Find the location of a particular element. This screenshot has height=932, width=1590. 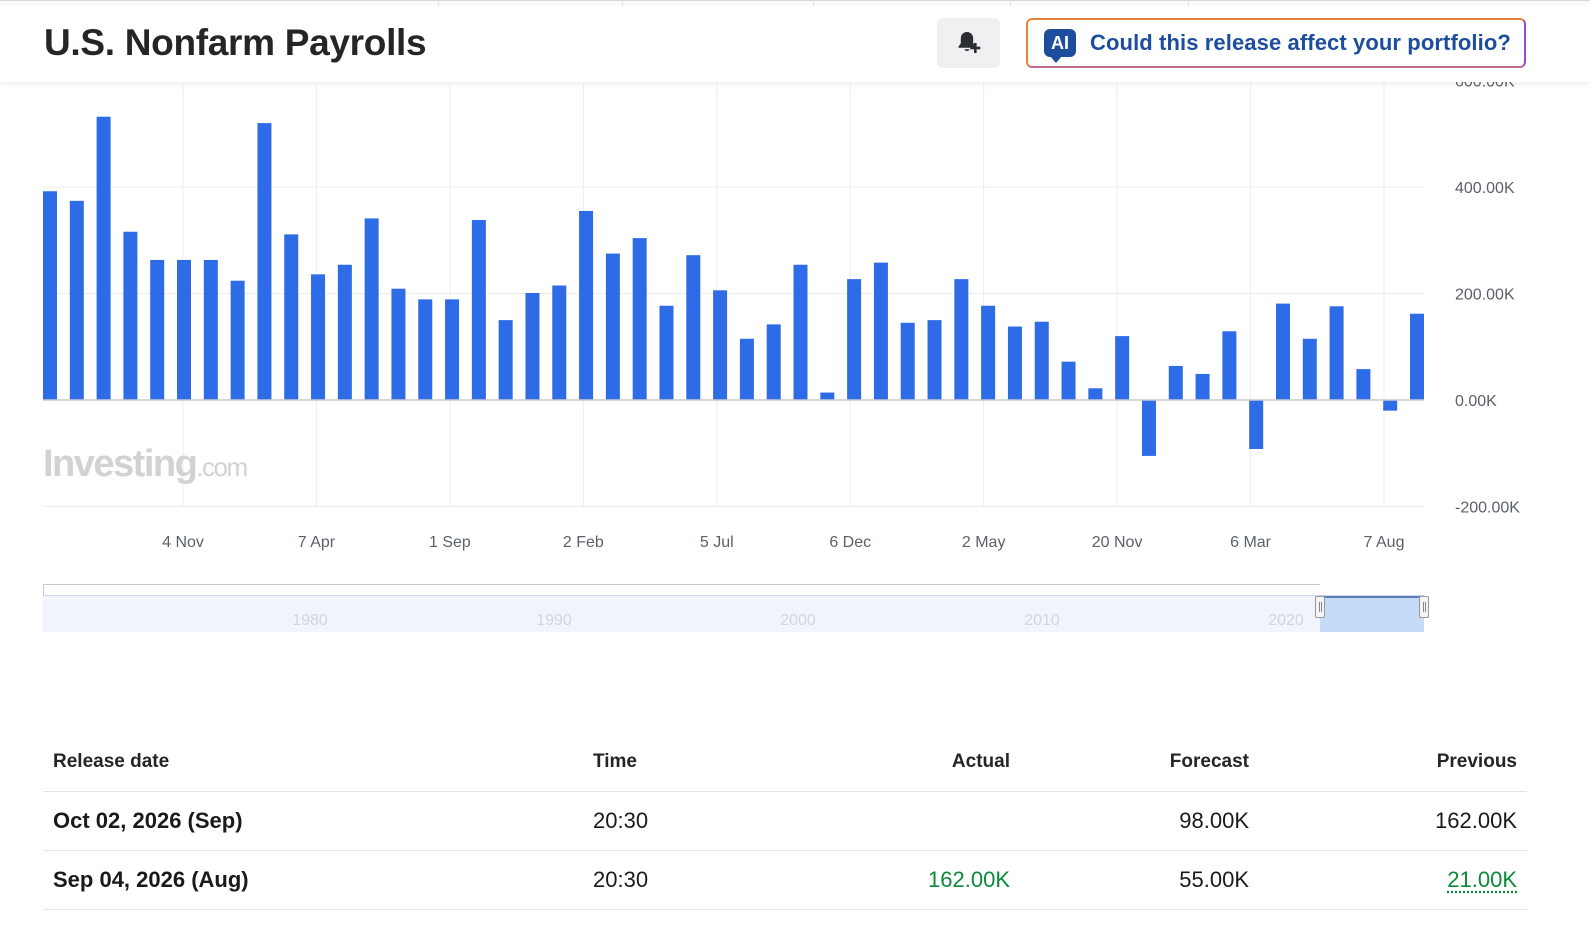

y-tick-label: 600.00K is located at coordinates (1485, 86).